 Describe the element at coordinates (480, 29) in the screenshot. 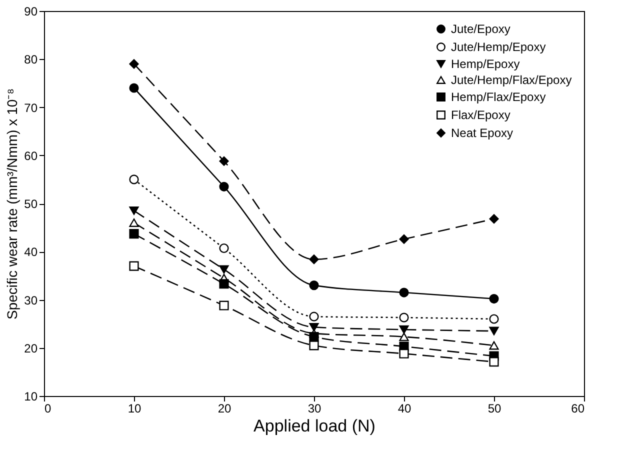

I see `legend-label: Jute/Epoxy` at that location.